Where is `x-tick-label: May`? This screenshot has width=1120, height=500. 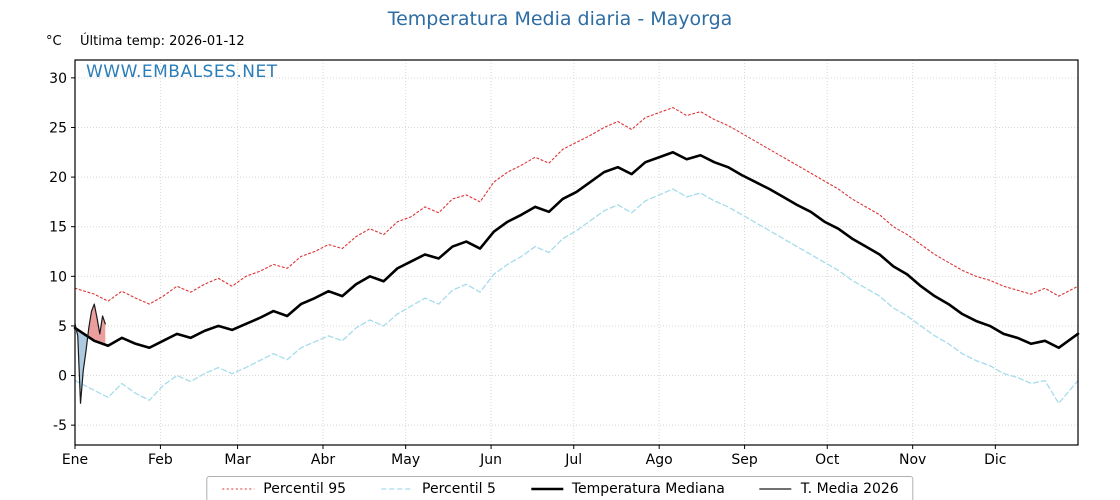
x-tick-label: May is located at coordinates (405, 460).